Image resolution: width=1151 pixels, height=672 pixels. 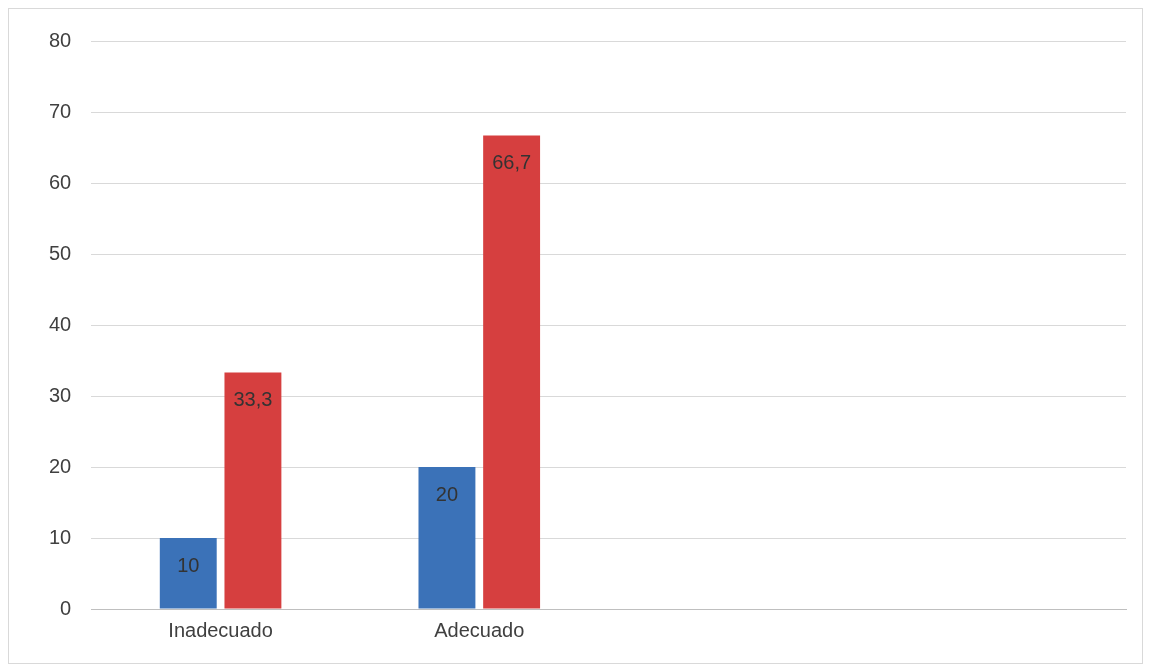 I want to click on y-tick-label: 30, so click(x=60, y=394).